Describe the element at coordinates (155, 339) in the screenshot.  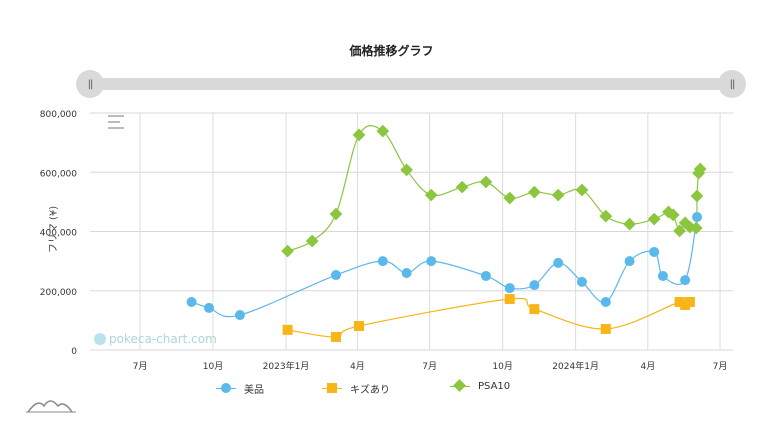
I see `watermark: pokeca-chart.com` at that location.